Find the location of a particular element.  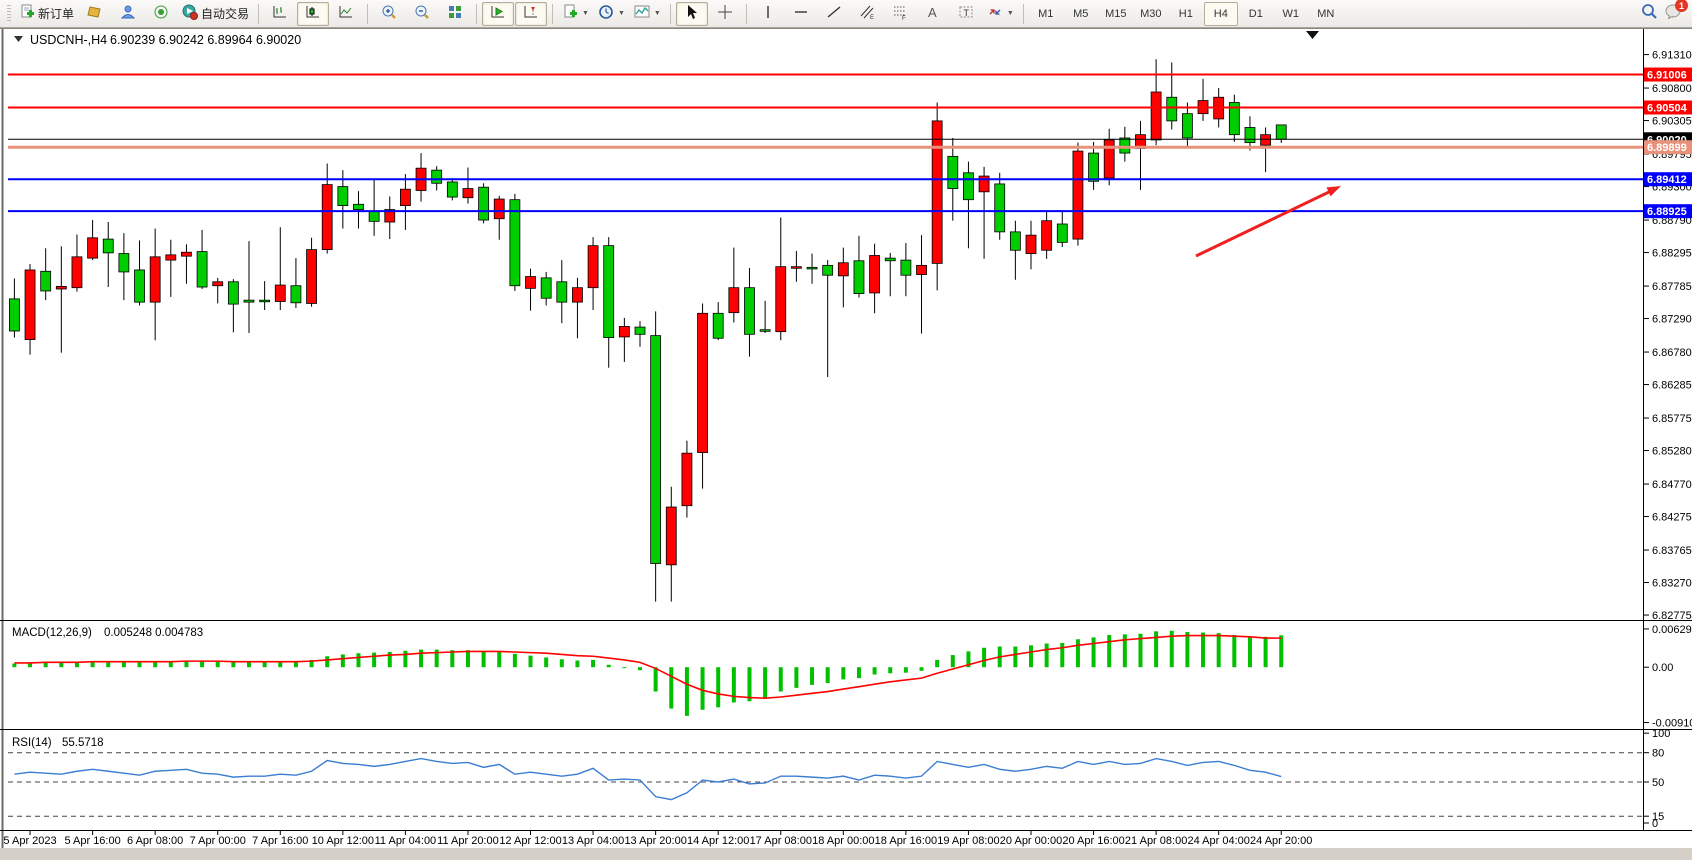

text-label-button: T is located at coordinates (966, 14).